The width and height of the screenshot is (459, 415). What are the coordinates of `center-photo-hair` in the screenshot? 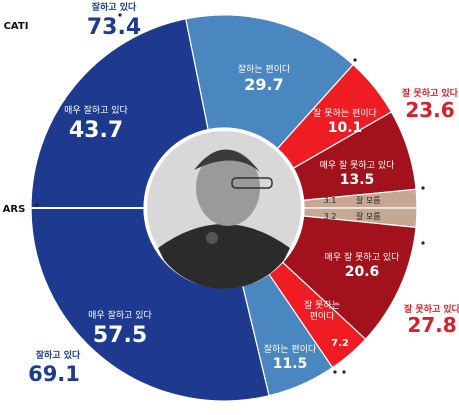 It's located at (227, 160).